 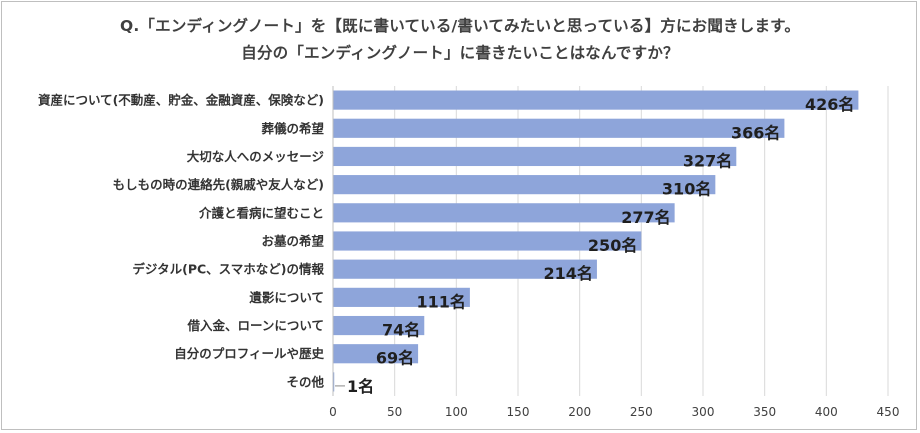 I want to click on category-label: 介護と看病に望むこと, so click(x=261, y=212).